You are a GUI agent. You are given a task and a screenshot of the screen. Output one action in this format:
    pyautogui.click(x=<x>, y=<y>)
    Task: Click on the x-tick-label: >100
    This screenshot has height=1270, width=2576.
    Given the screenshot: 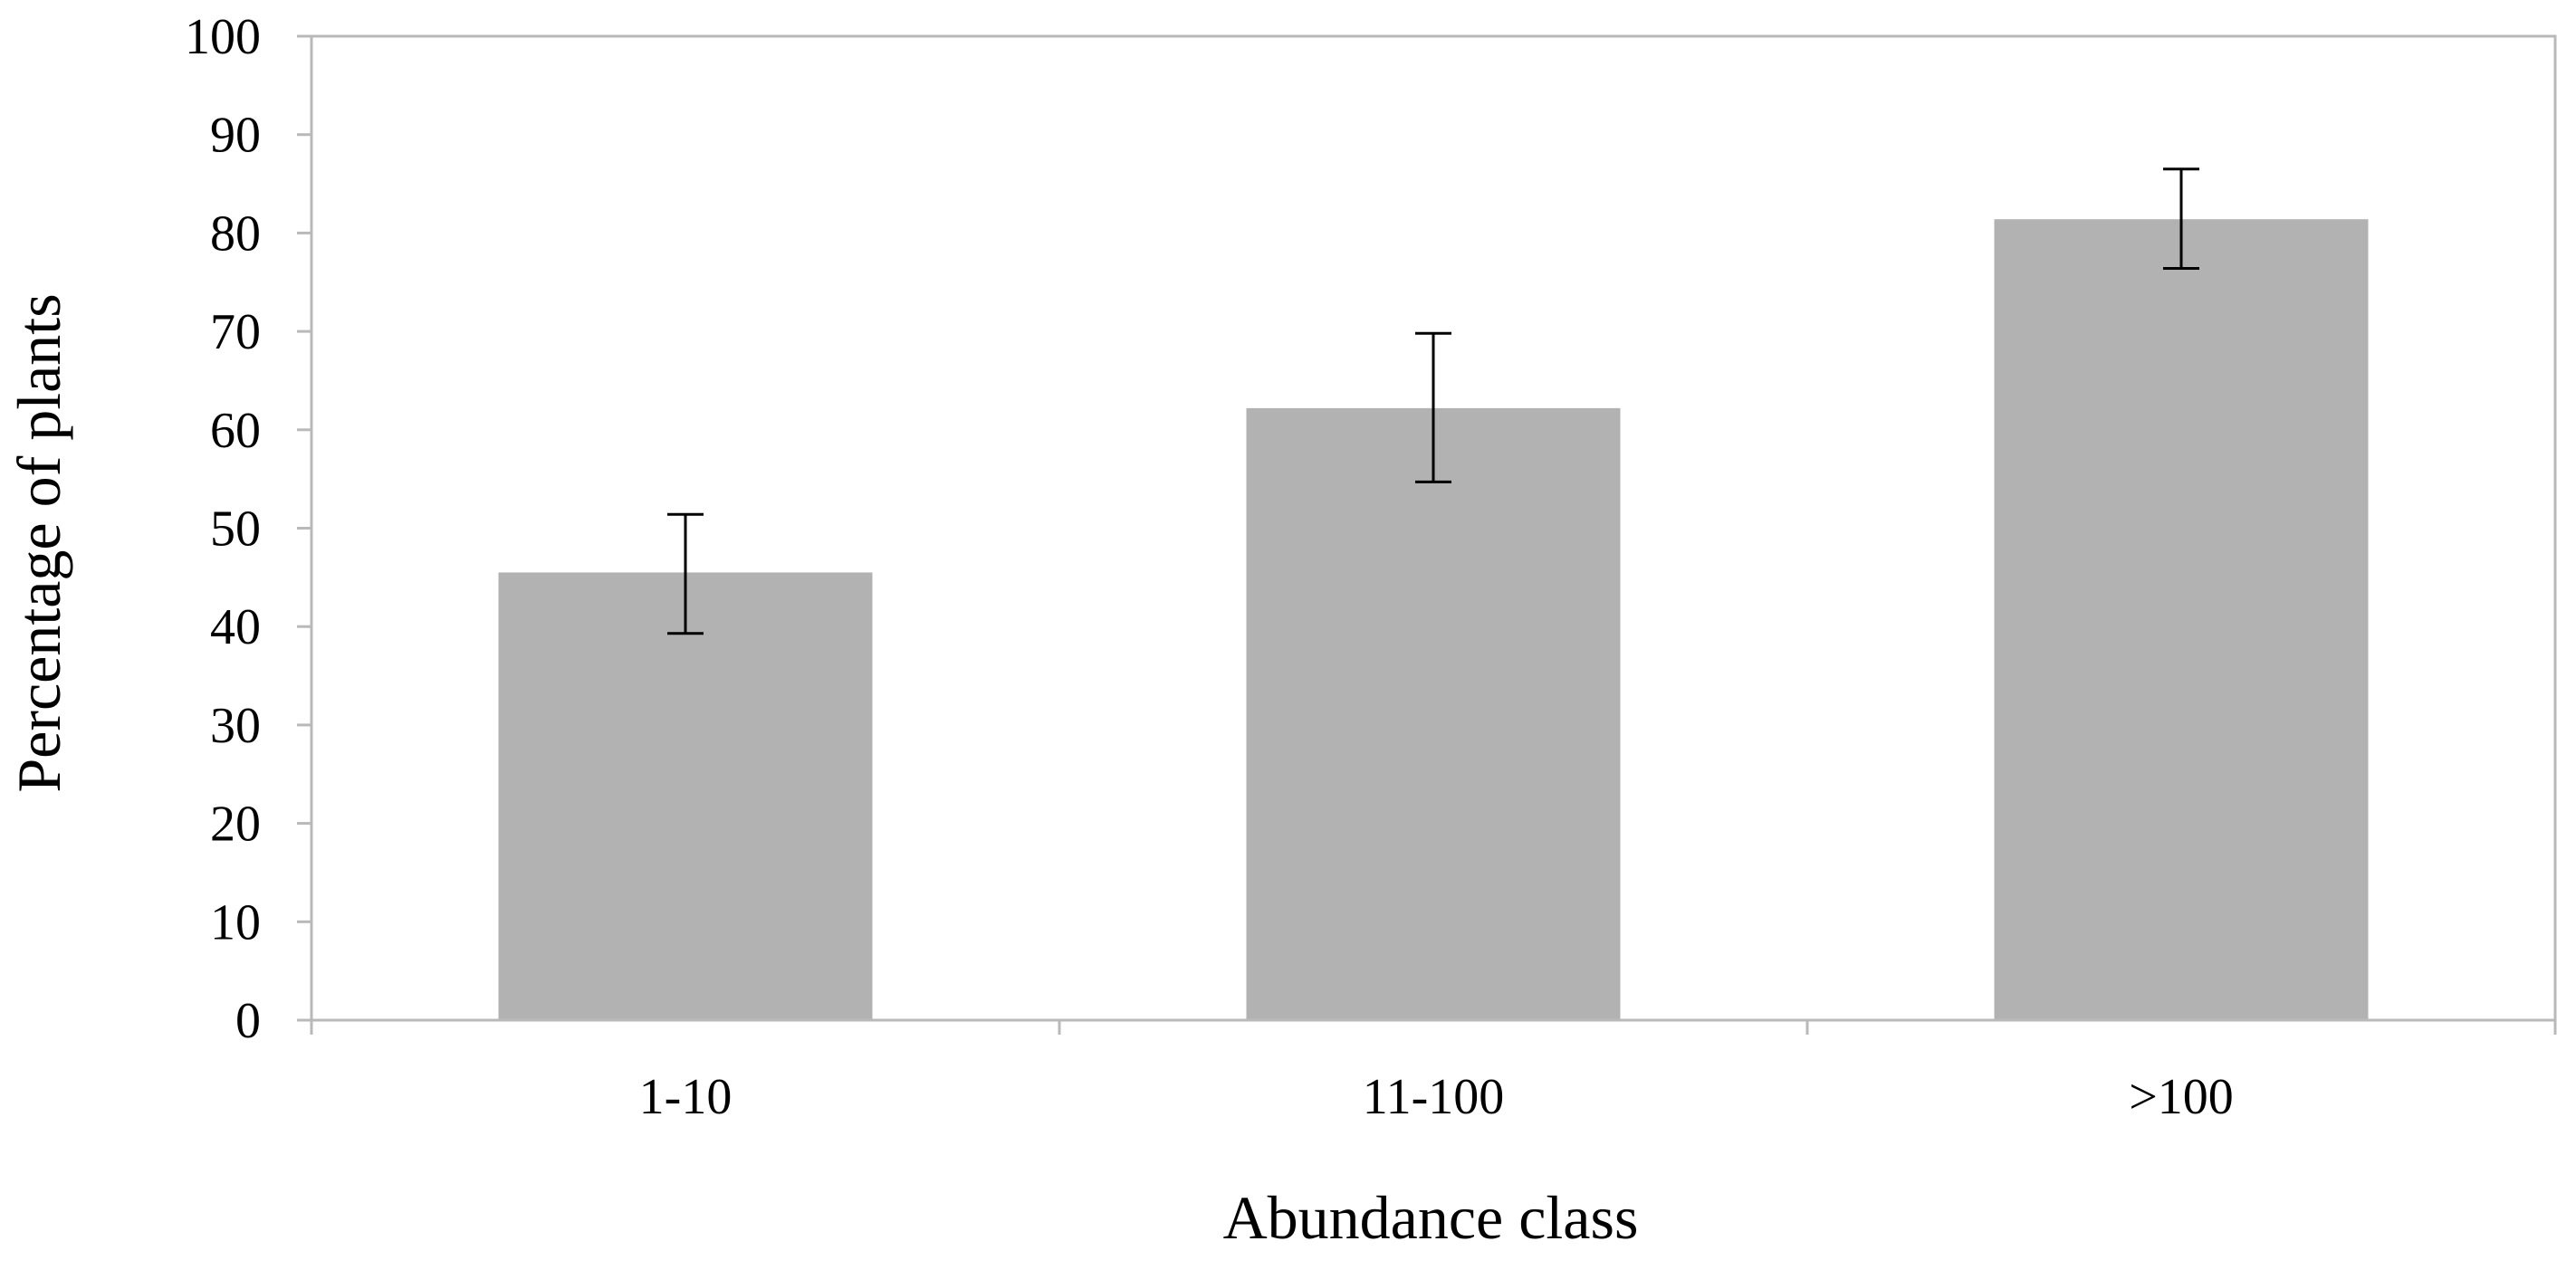 What is the action you would take?
    pyautogui.click(x=2181, y=1097)
    